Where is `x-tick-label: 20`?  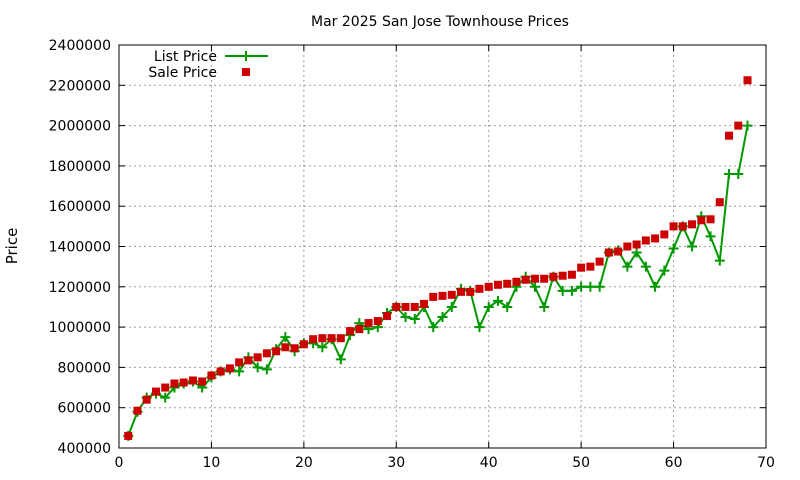
x-tick-label: 20 is located at coordinates (304, 463).